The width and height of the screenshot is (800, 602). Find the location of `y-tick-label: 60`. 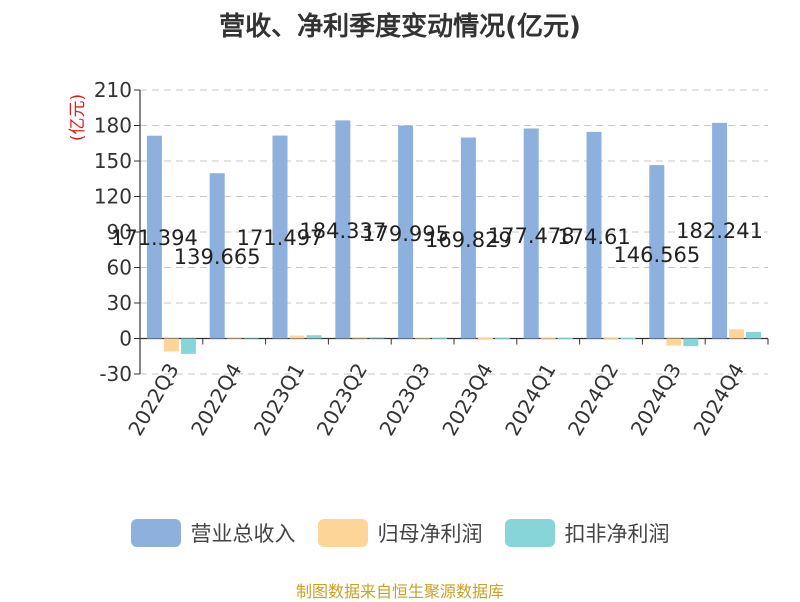

y-tick-label: 60 is located at coordinates (119, 268).